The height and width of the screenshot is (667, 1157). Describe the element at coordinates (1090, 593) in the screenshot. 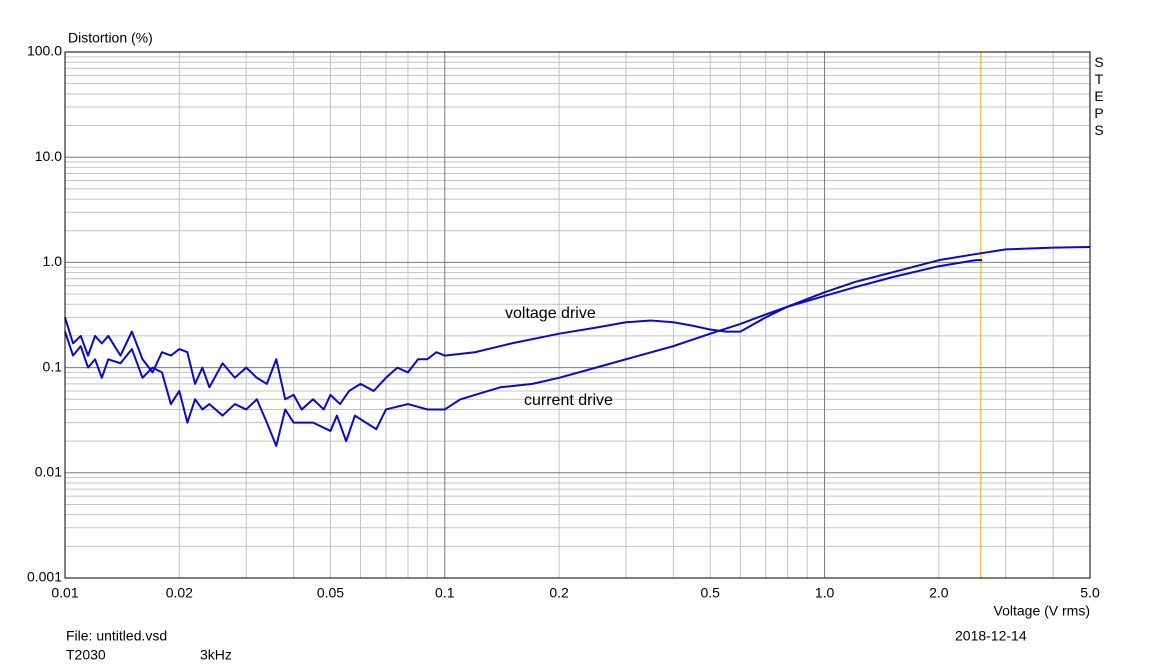

I see `x-tick-label: 5.0` at that location.